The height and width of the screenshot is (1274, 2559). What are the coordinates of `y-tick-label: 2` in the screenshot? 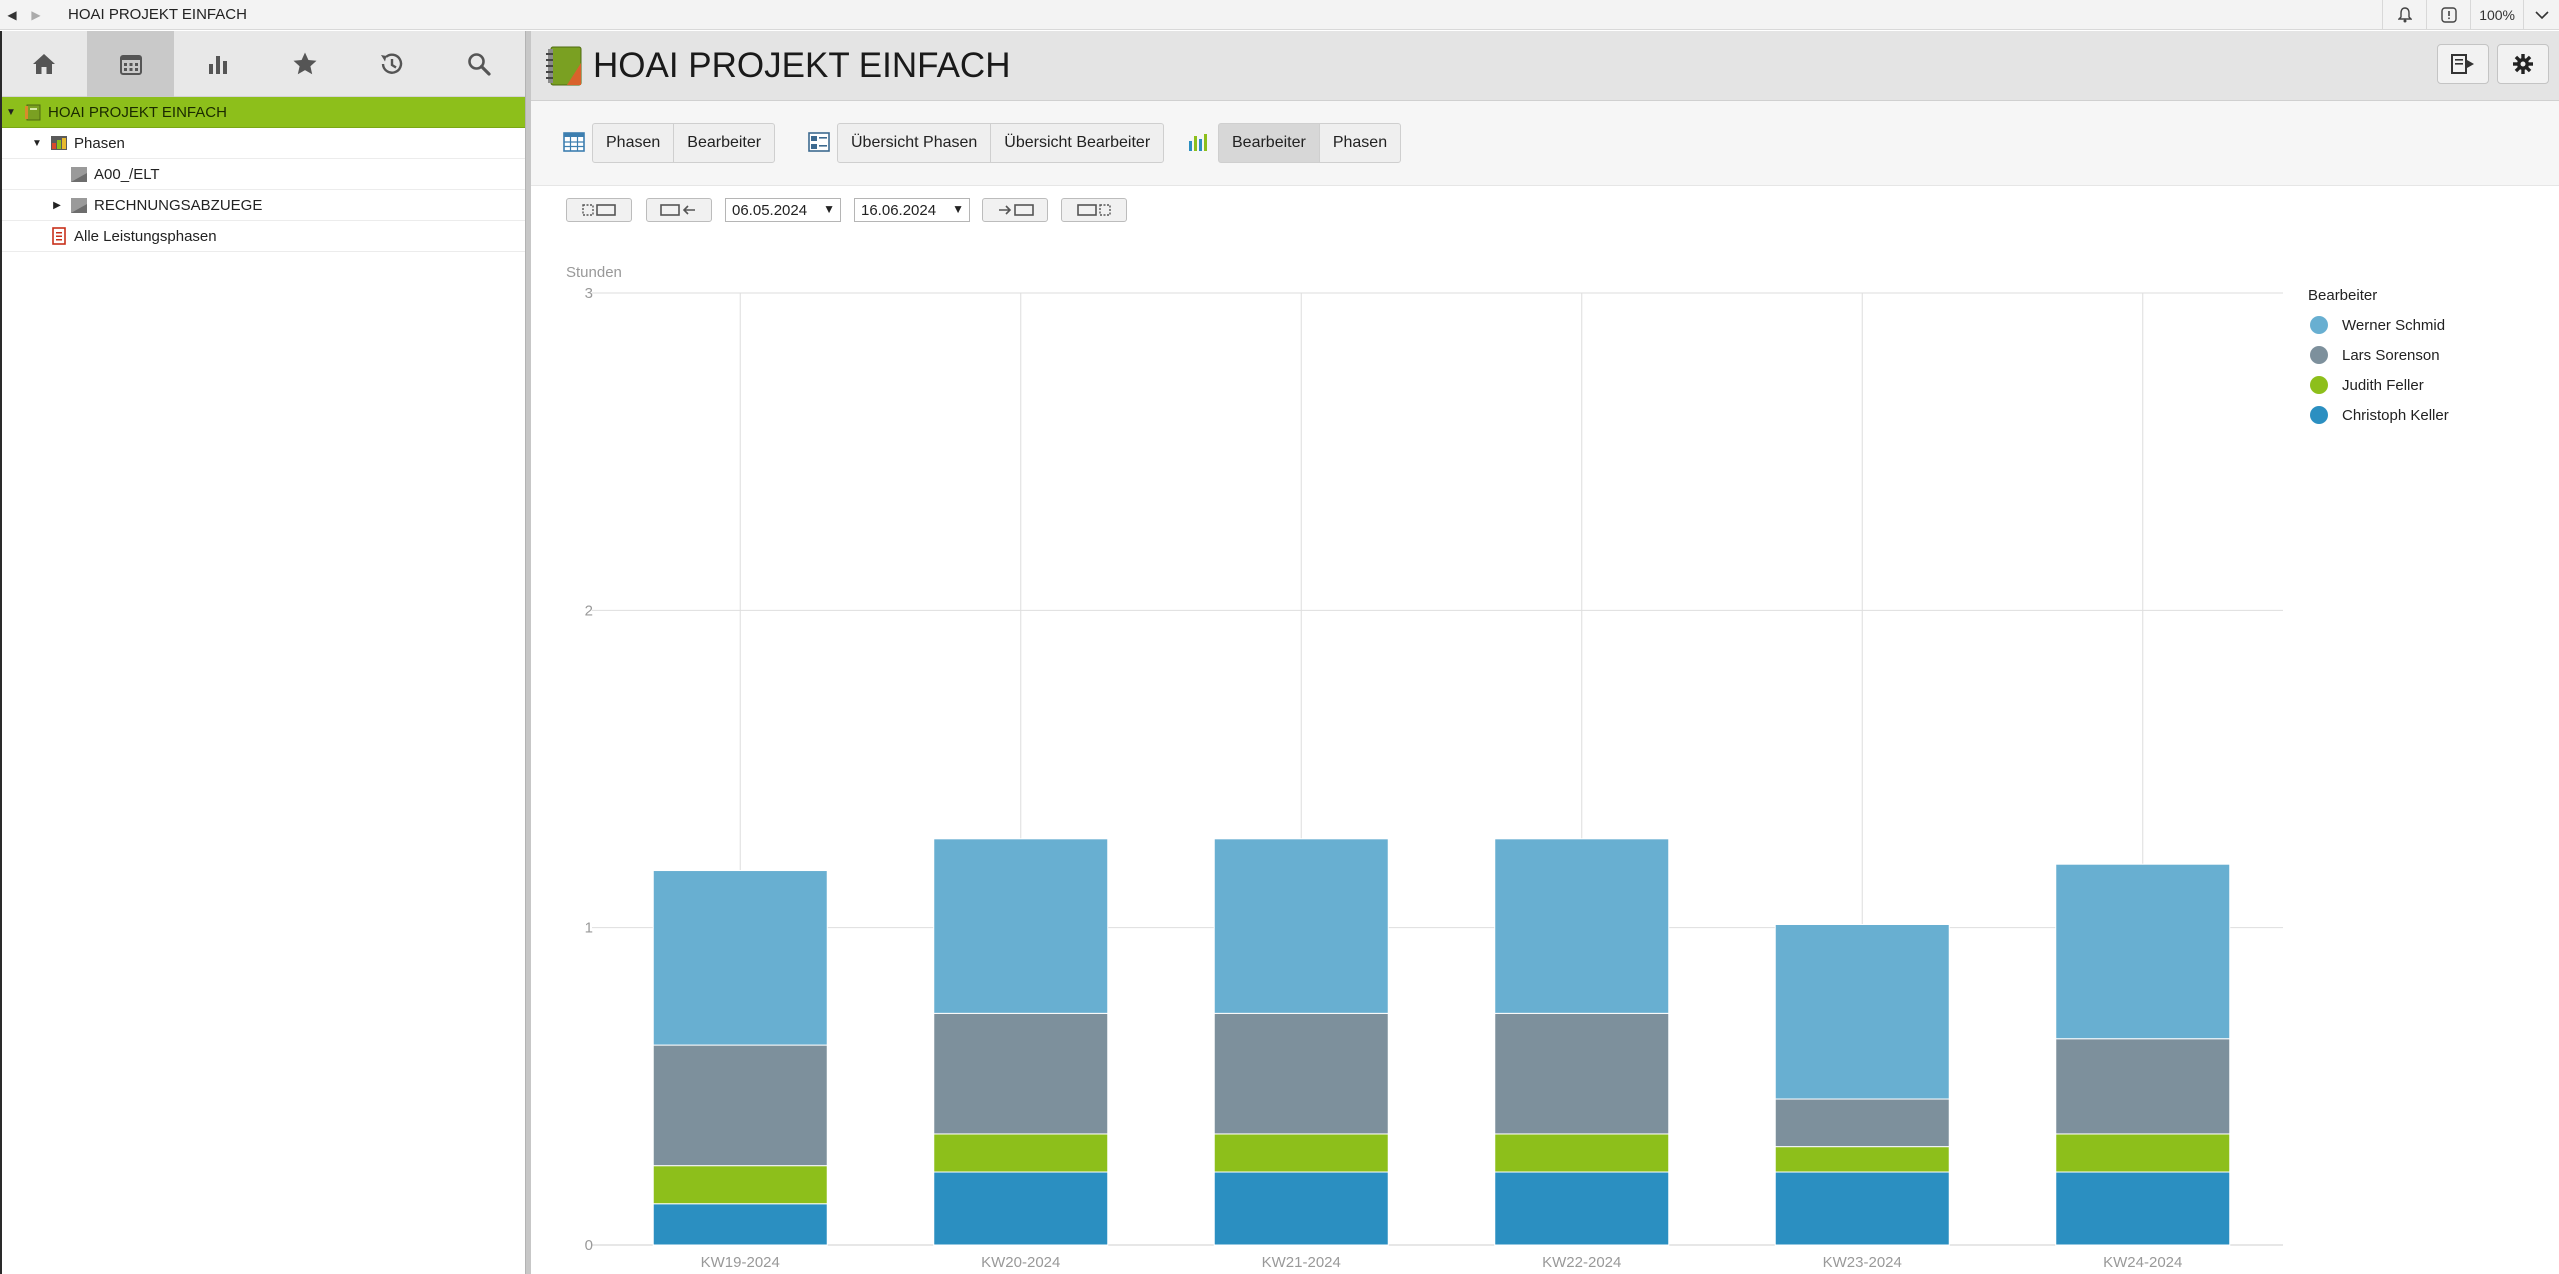 It's located at (589, 610).